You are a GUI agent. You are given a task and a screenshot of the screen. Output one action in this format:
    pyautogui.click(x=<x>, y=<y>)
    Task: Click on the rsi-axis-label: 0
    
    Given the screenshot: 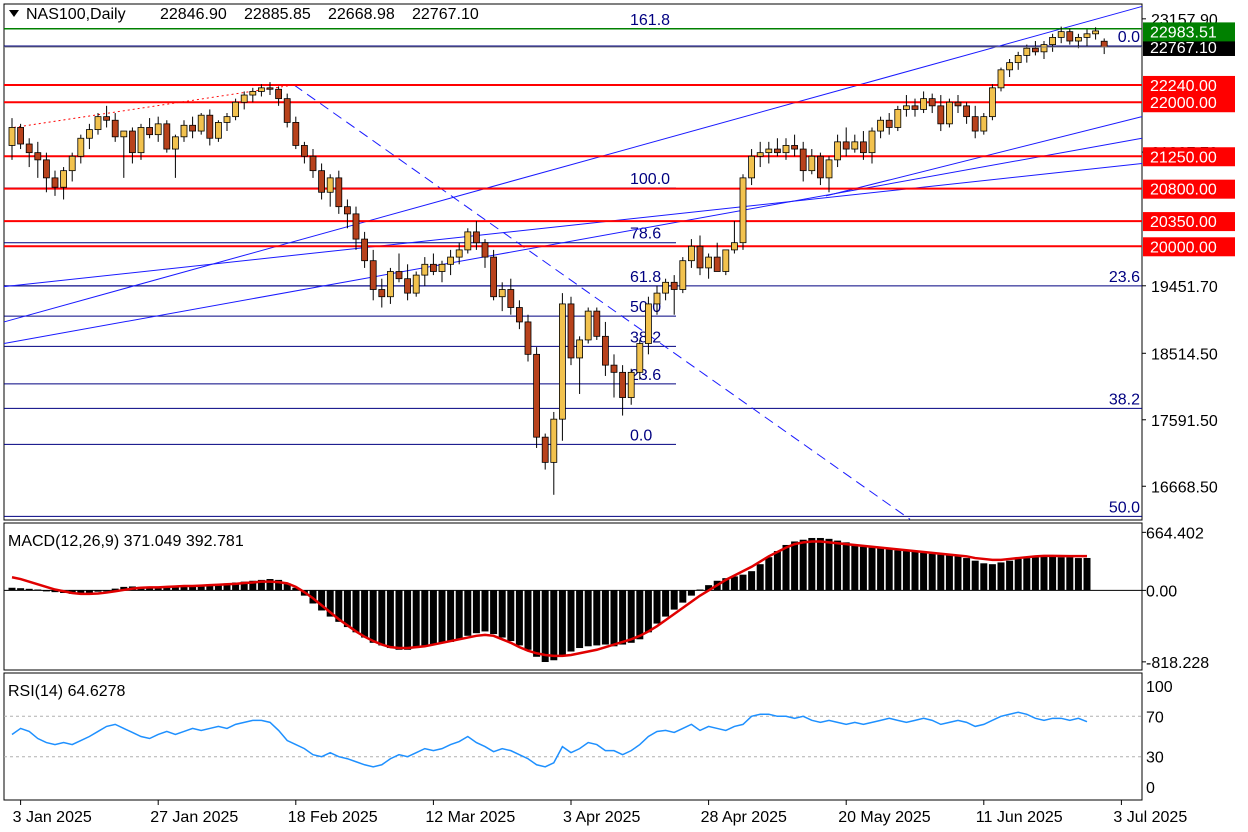 What is the action you would take?
    pyautogui.click(x=1150, y=788)
    